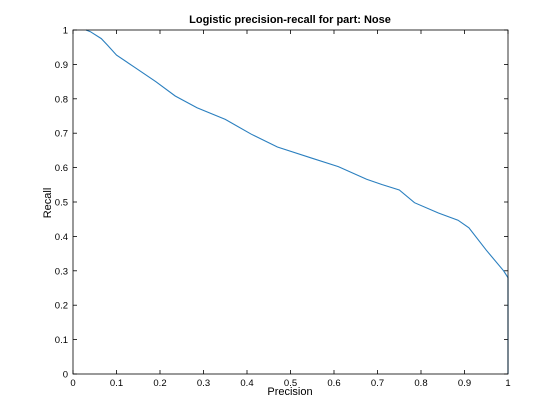 The height and width of the screenshot is (420, 560). Describe the element at coordinates (61, 306) in the screenshot. I see `y-tick-label: 0.2` at that location.